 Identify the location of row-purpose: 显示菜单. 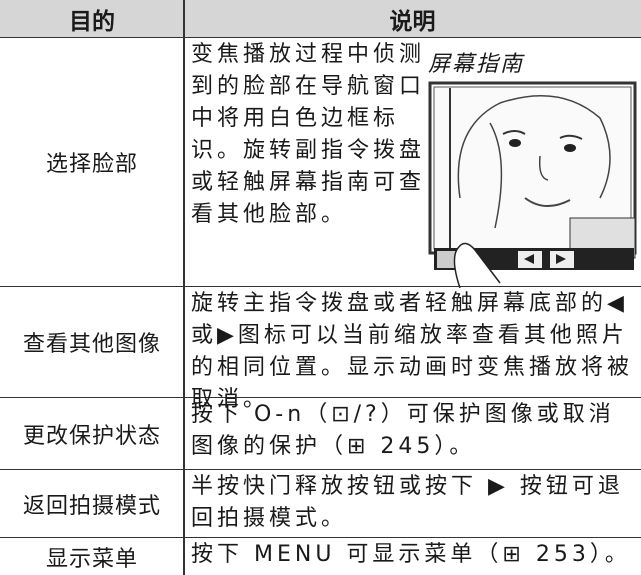
(92, 556).